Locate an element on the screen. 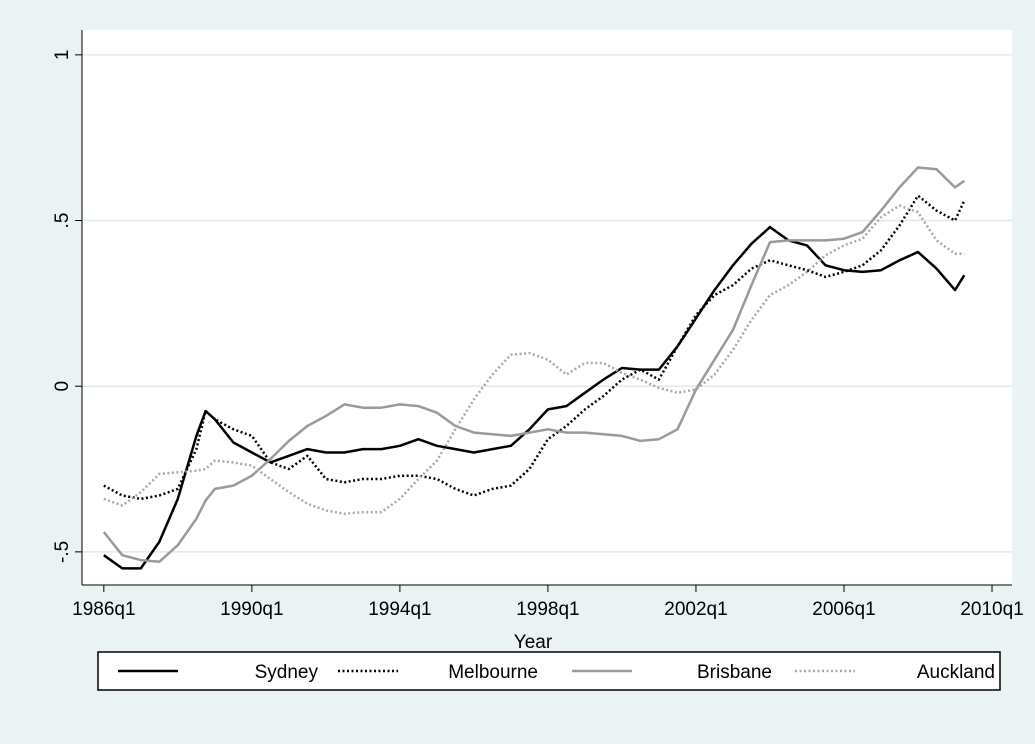  x-tick-label: 2010q1 is located at coordinates (991, 609).